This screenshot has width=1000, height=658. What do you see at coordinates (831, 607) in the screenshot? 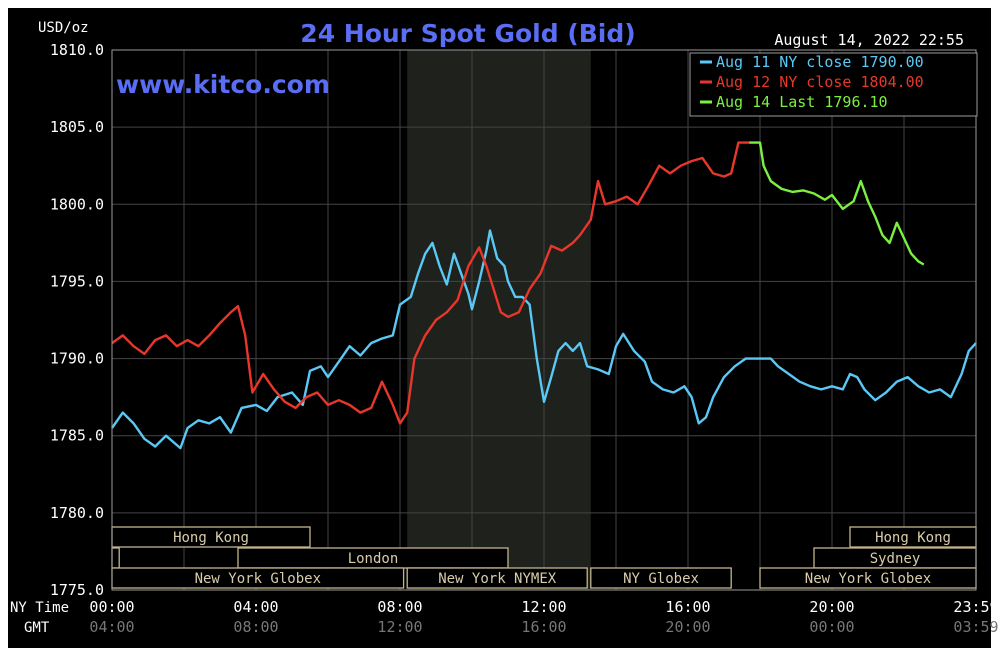
I see `x-tick-label: 20:00` at bounding box center [831, 607].